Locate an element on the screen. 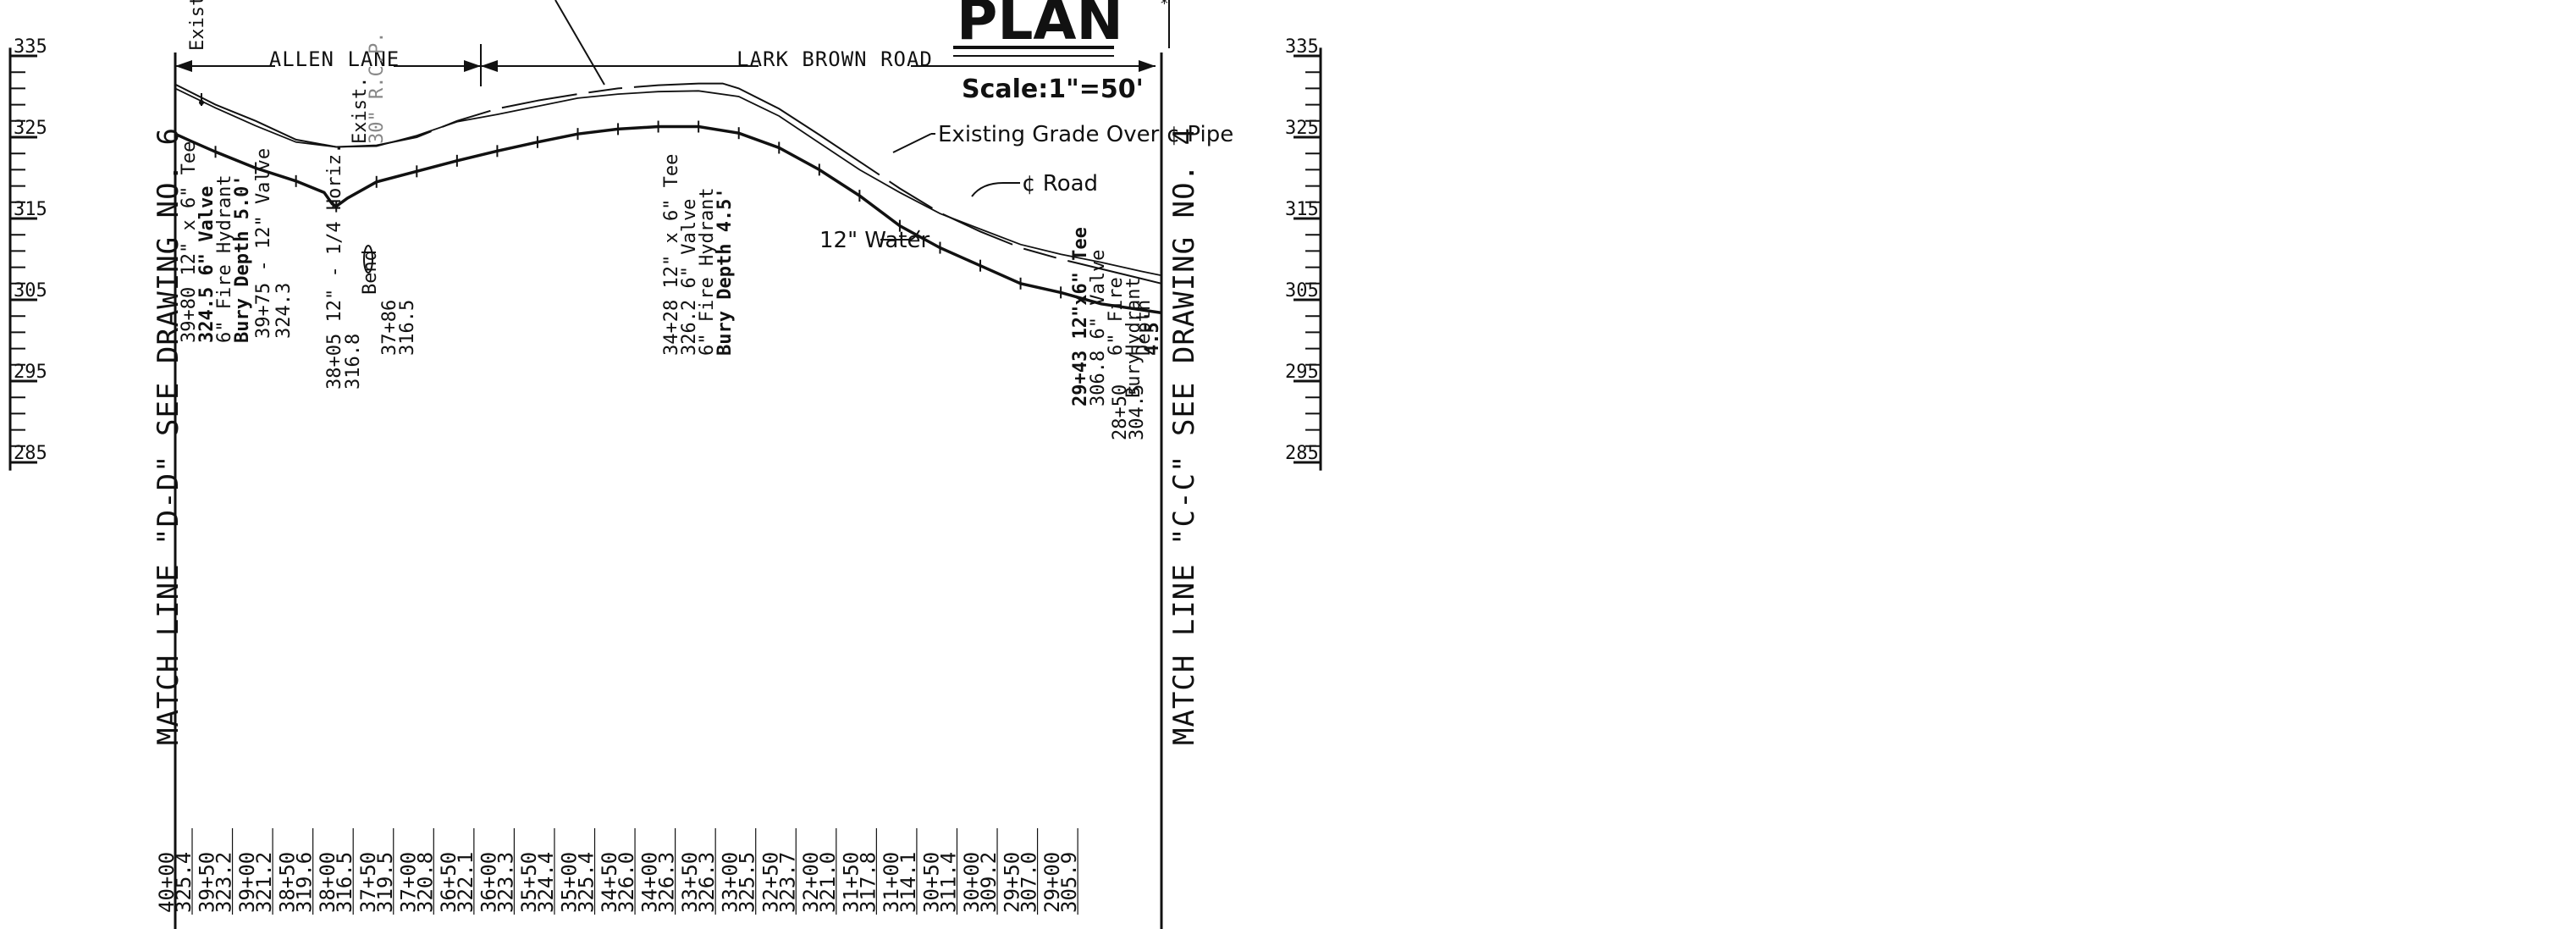  station-elevation: 323.3 is located at coordinates (505, 882).